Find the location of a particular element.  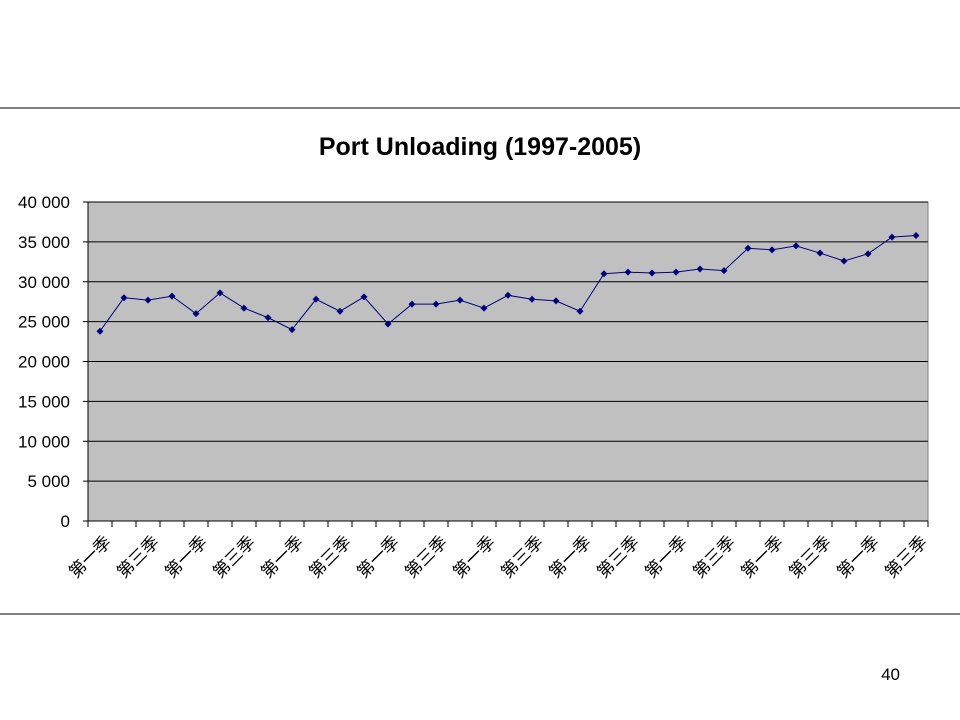

y-tick-label: 25 000 is located at coordinates (44, 322).